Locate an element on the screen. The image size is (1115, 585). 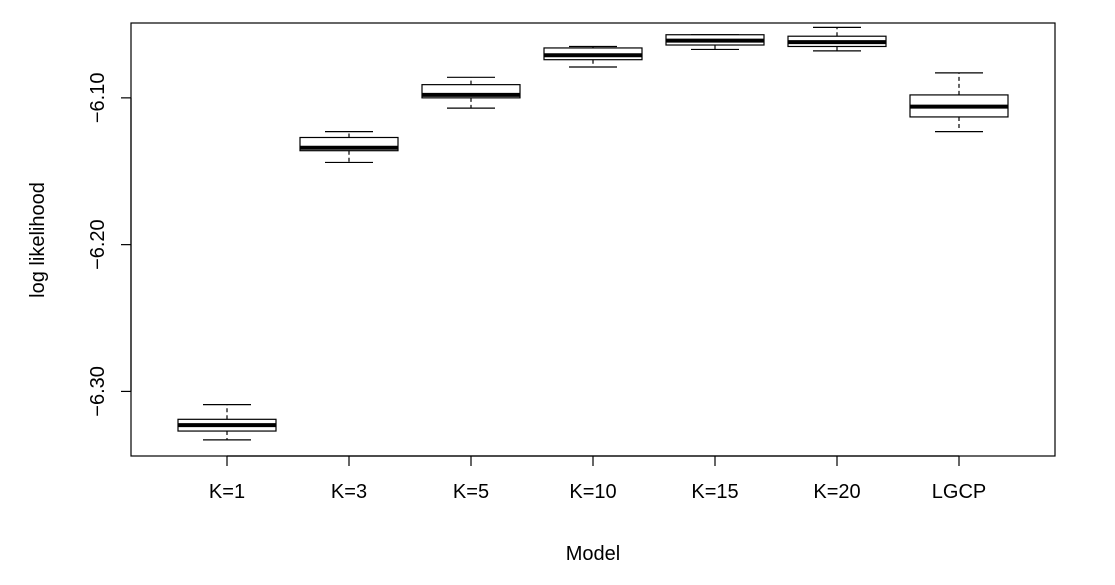
y-axis-title: log likelihood is located at coordinates (38, 240).